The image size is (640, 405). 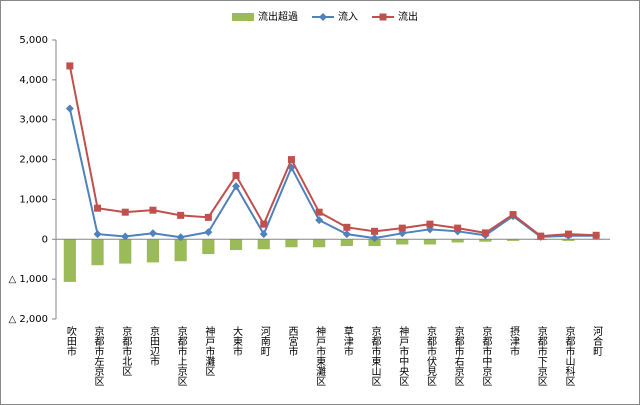 What do you see at coordinates (278, 16) in the screenshot?
I see `legend-label: 流出超過` at bounding box center [278, 16].